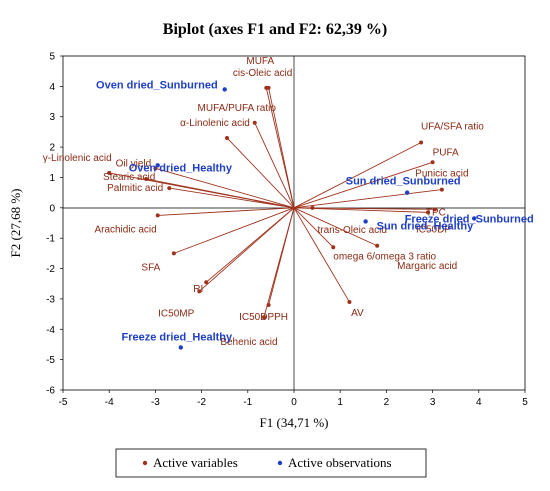 This screenshot has width=550, height=491. Describe the element at coordinates (157, 85) in the screenshot. I see `observation-label-oven-dried-sunburned: Oven dried_Sunburned` at that location.